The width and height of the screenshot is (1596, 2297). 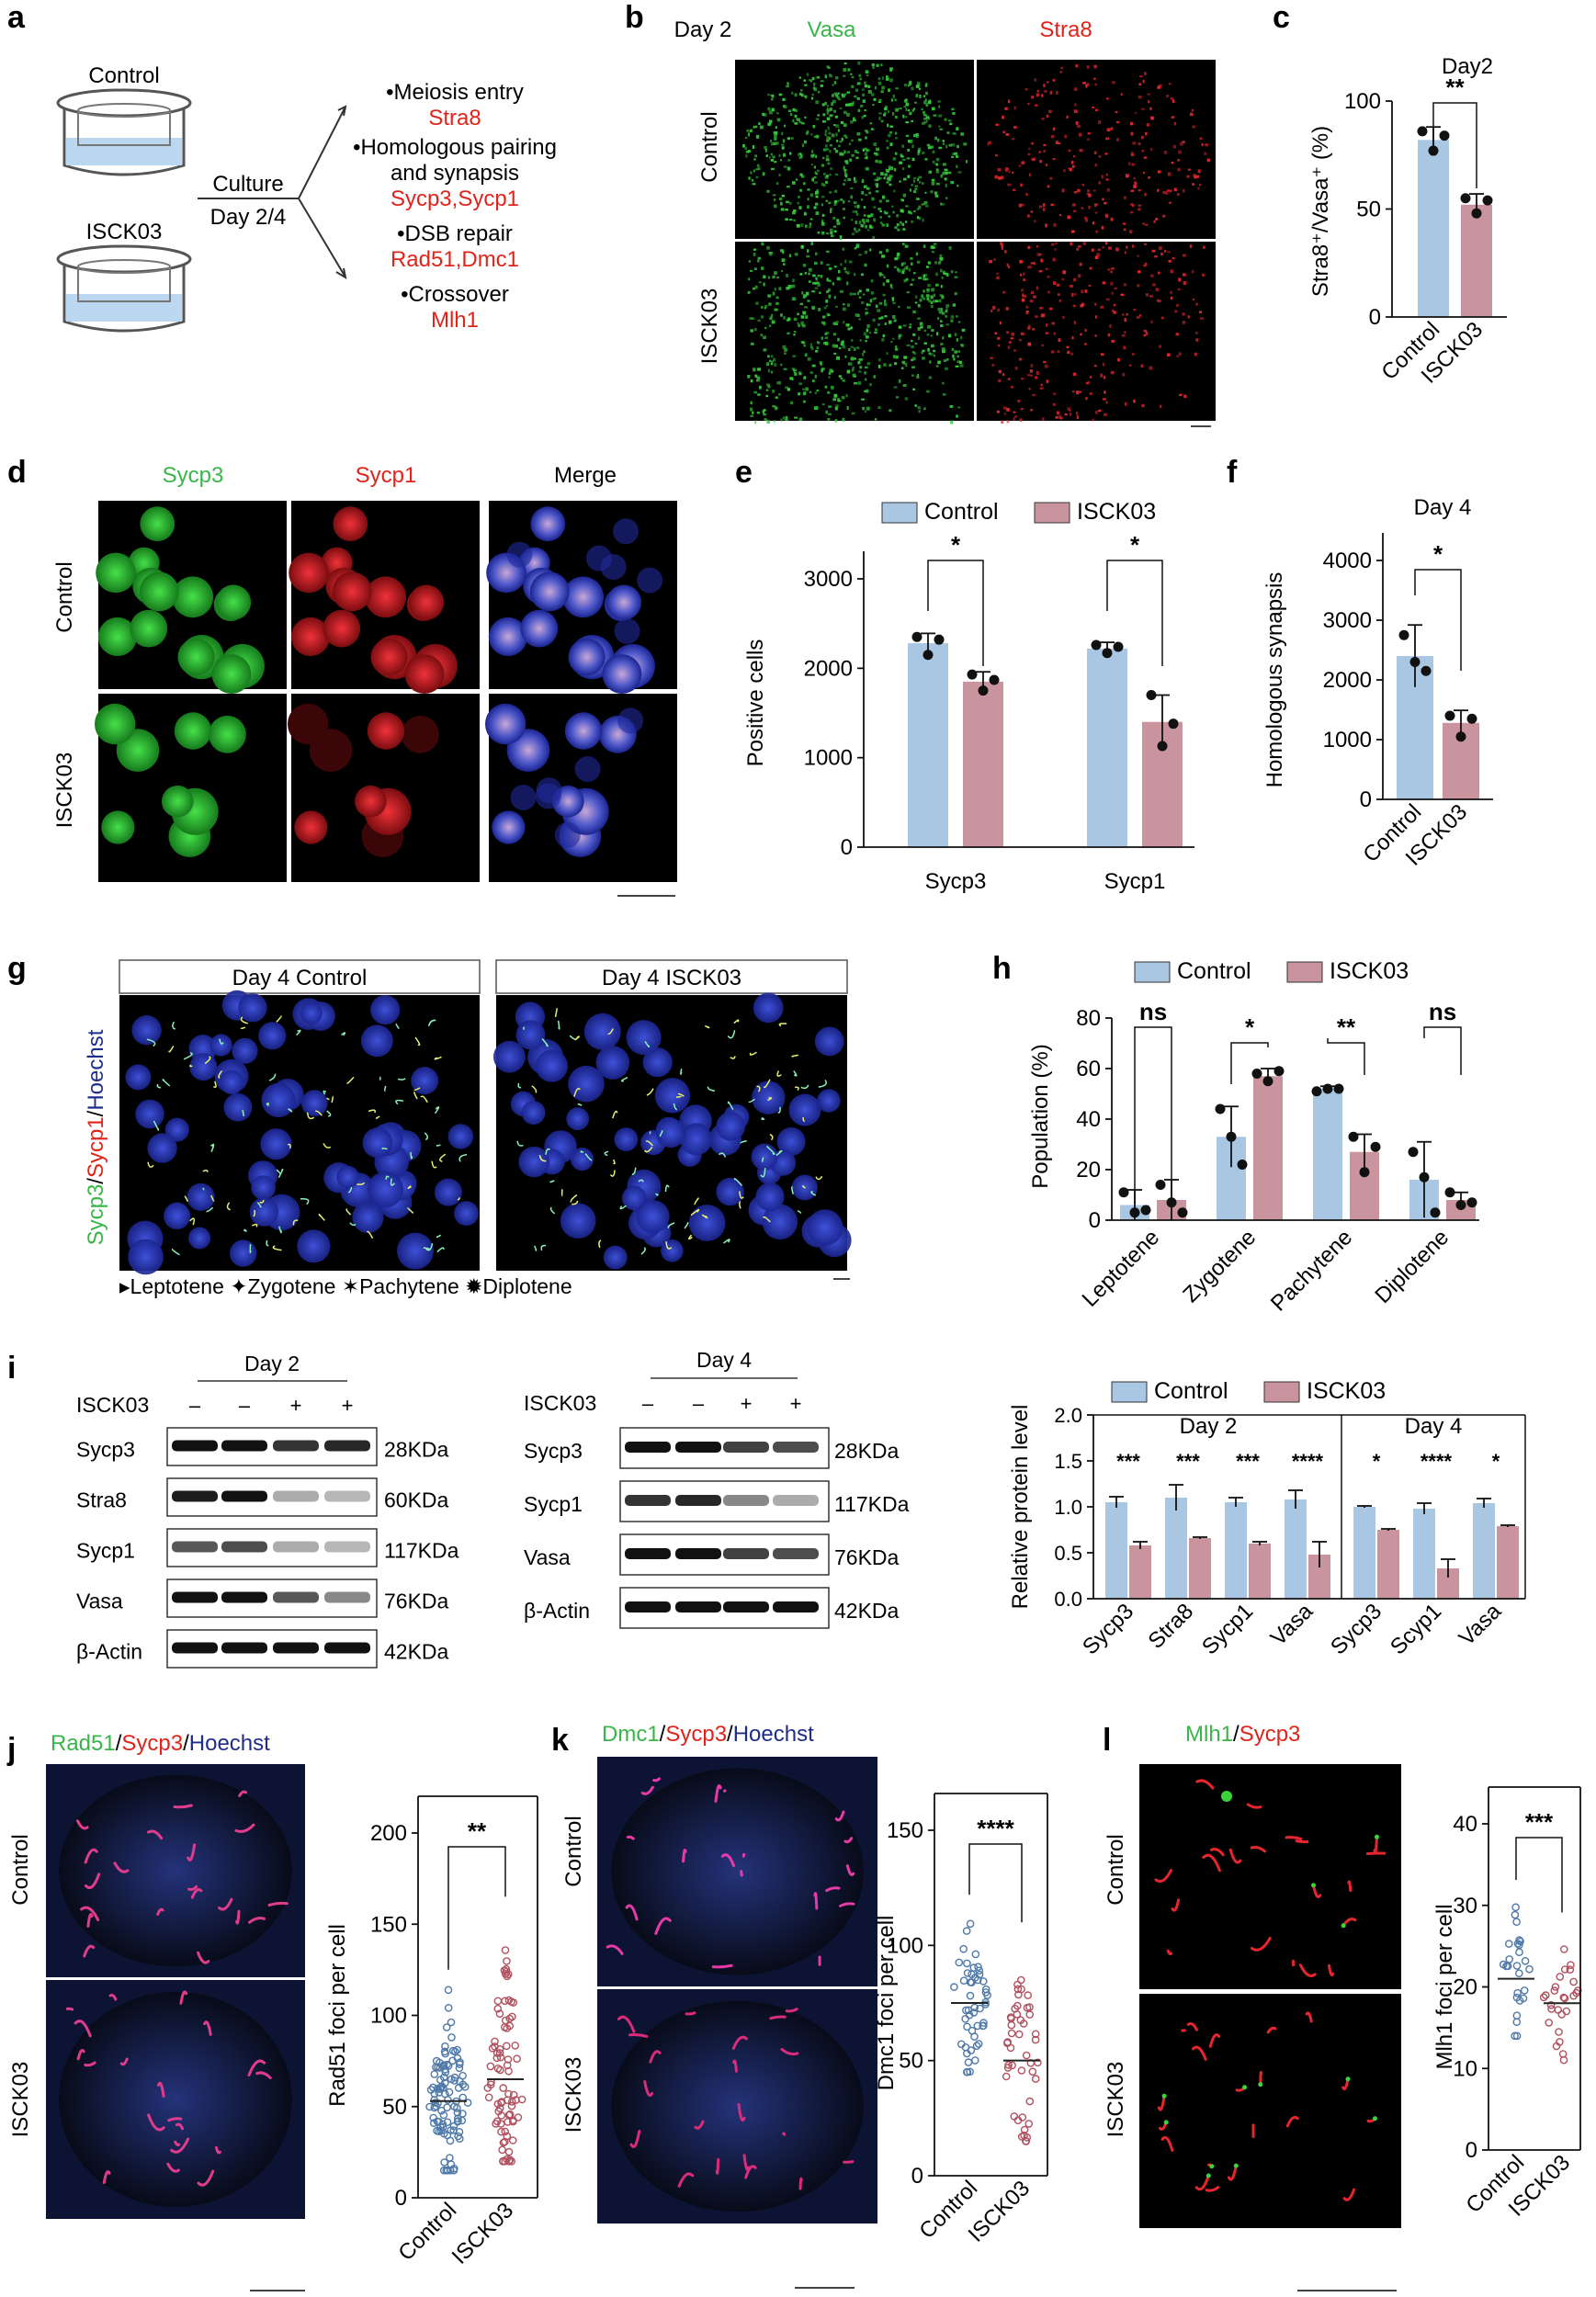 I want to click on gene-sycp: Sycp3,Sycp1, so click(x=455, y=199).